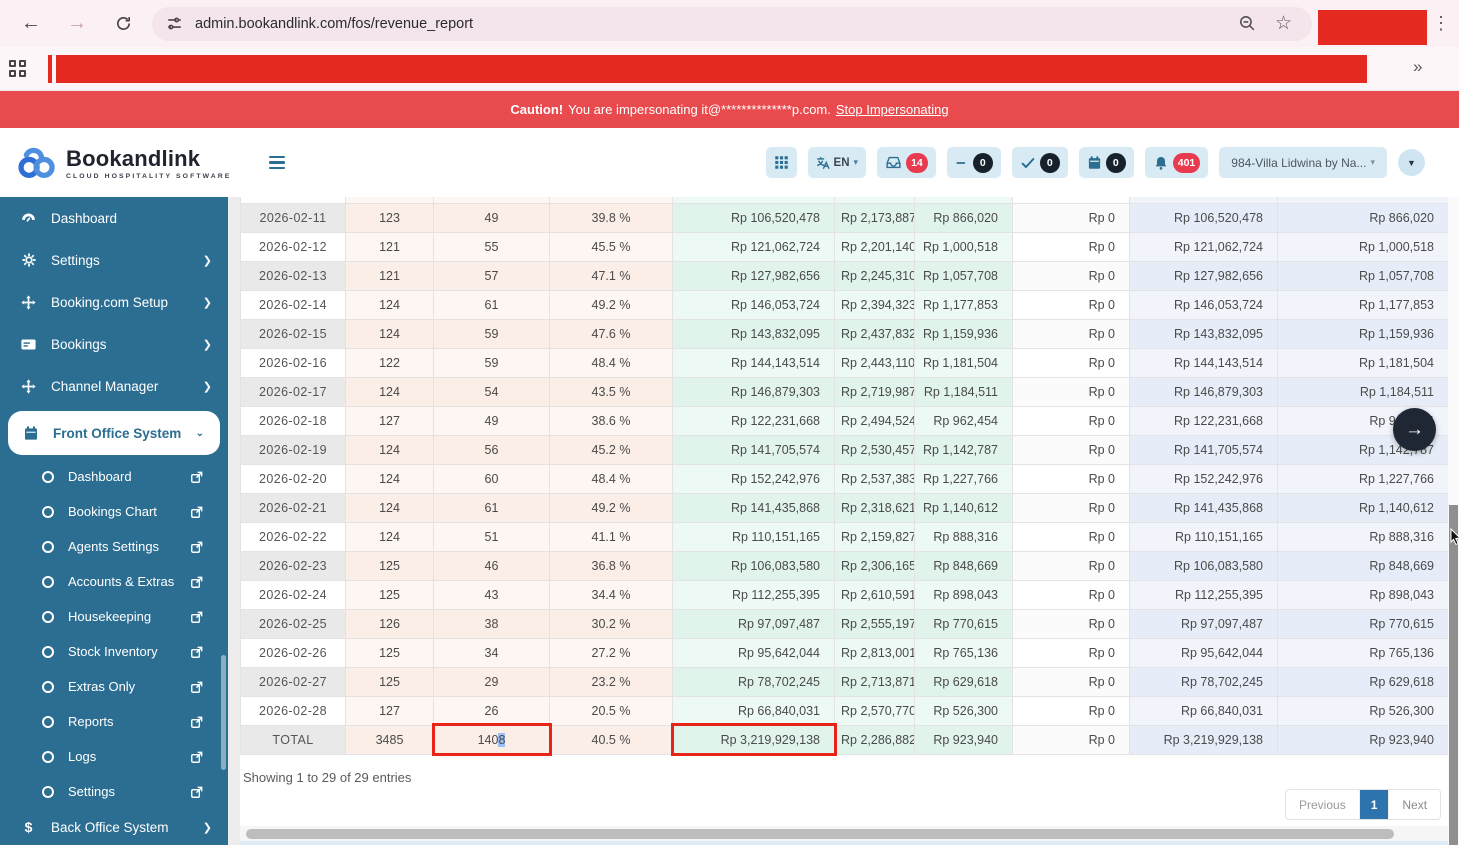 This screenshot has width=1459, height=845. I want to click on table-cell: Rp 629,618, so click(963, 681).